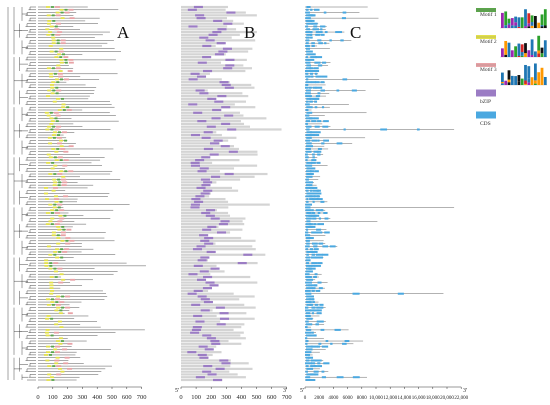  Describe the element at coordinates (447, 398) in the screenshot. I see `axis-c-tick-label: 20,000` at that location.